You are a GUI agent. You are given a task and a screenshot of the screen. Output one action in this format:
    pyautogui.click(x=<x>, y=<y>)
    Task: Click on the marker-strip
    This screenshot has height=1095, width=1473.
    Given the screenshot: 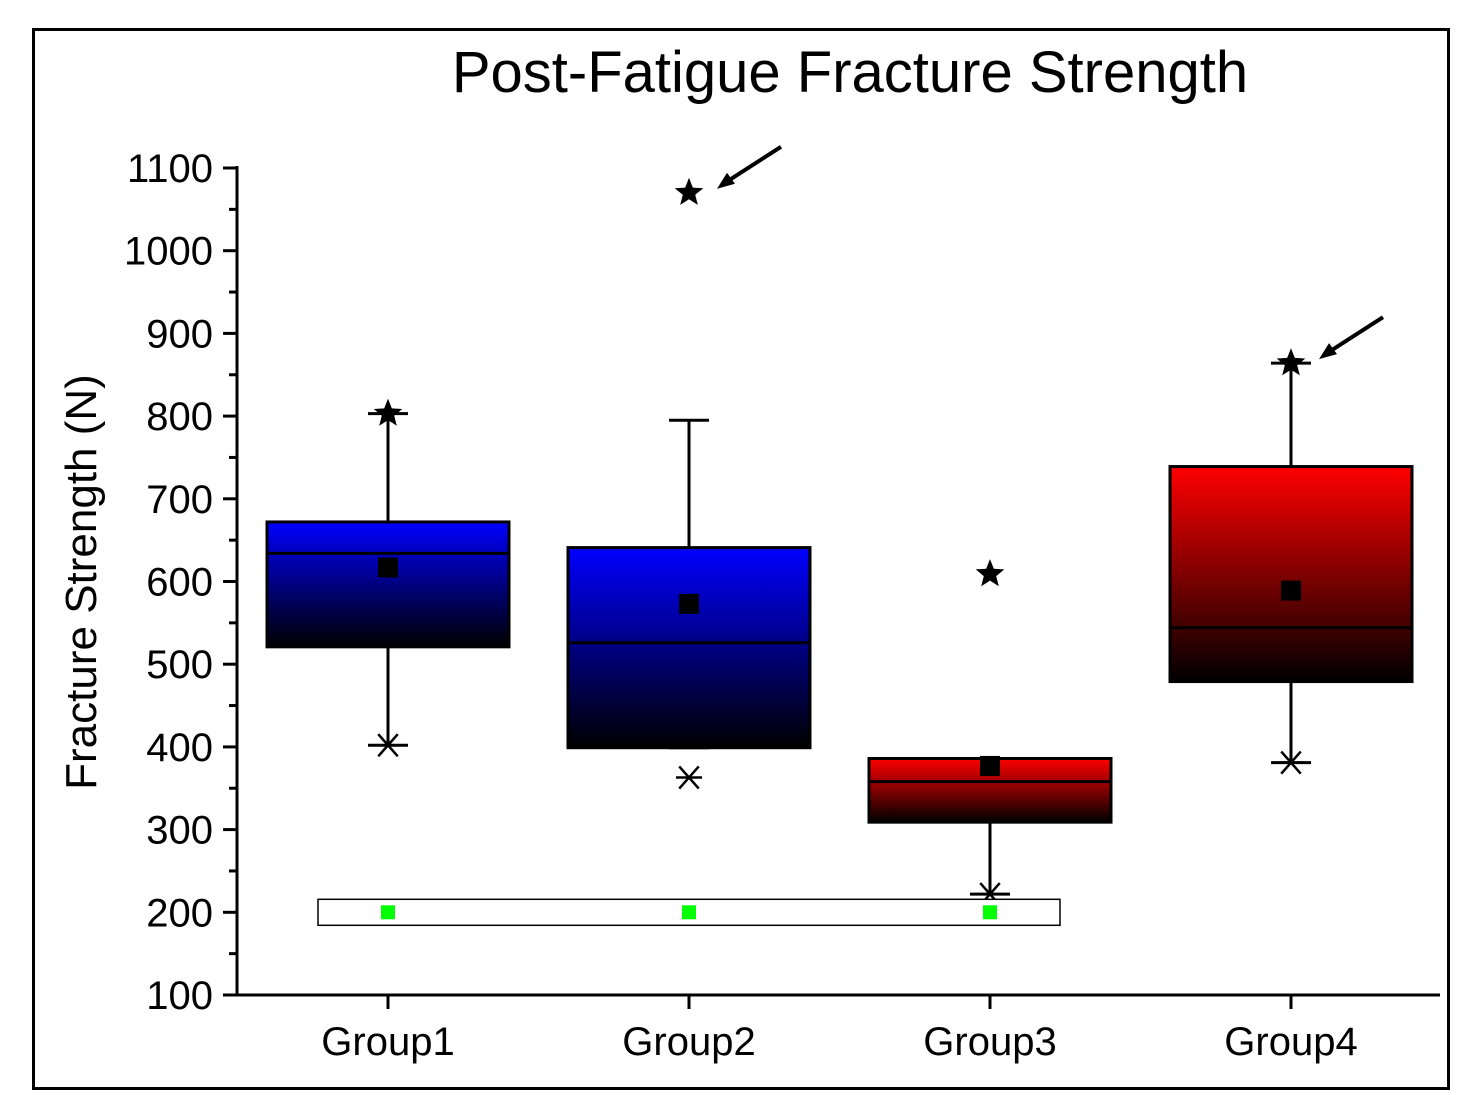 What is the action you would take?
    pyautogui.click(x=689, y=912)
    